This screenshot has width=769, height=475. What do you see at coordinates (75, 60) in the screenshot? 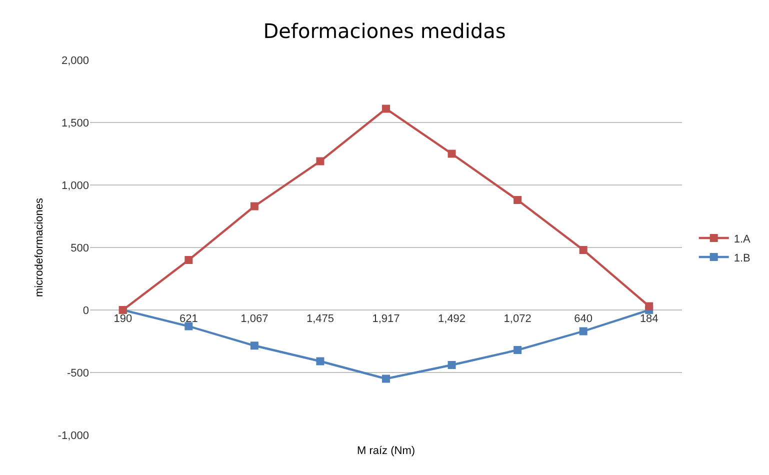
I see `y-tick-label: 2,000` at bounding box center [75, 60].